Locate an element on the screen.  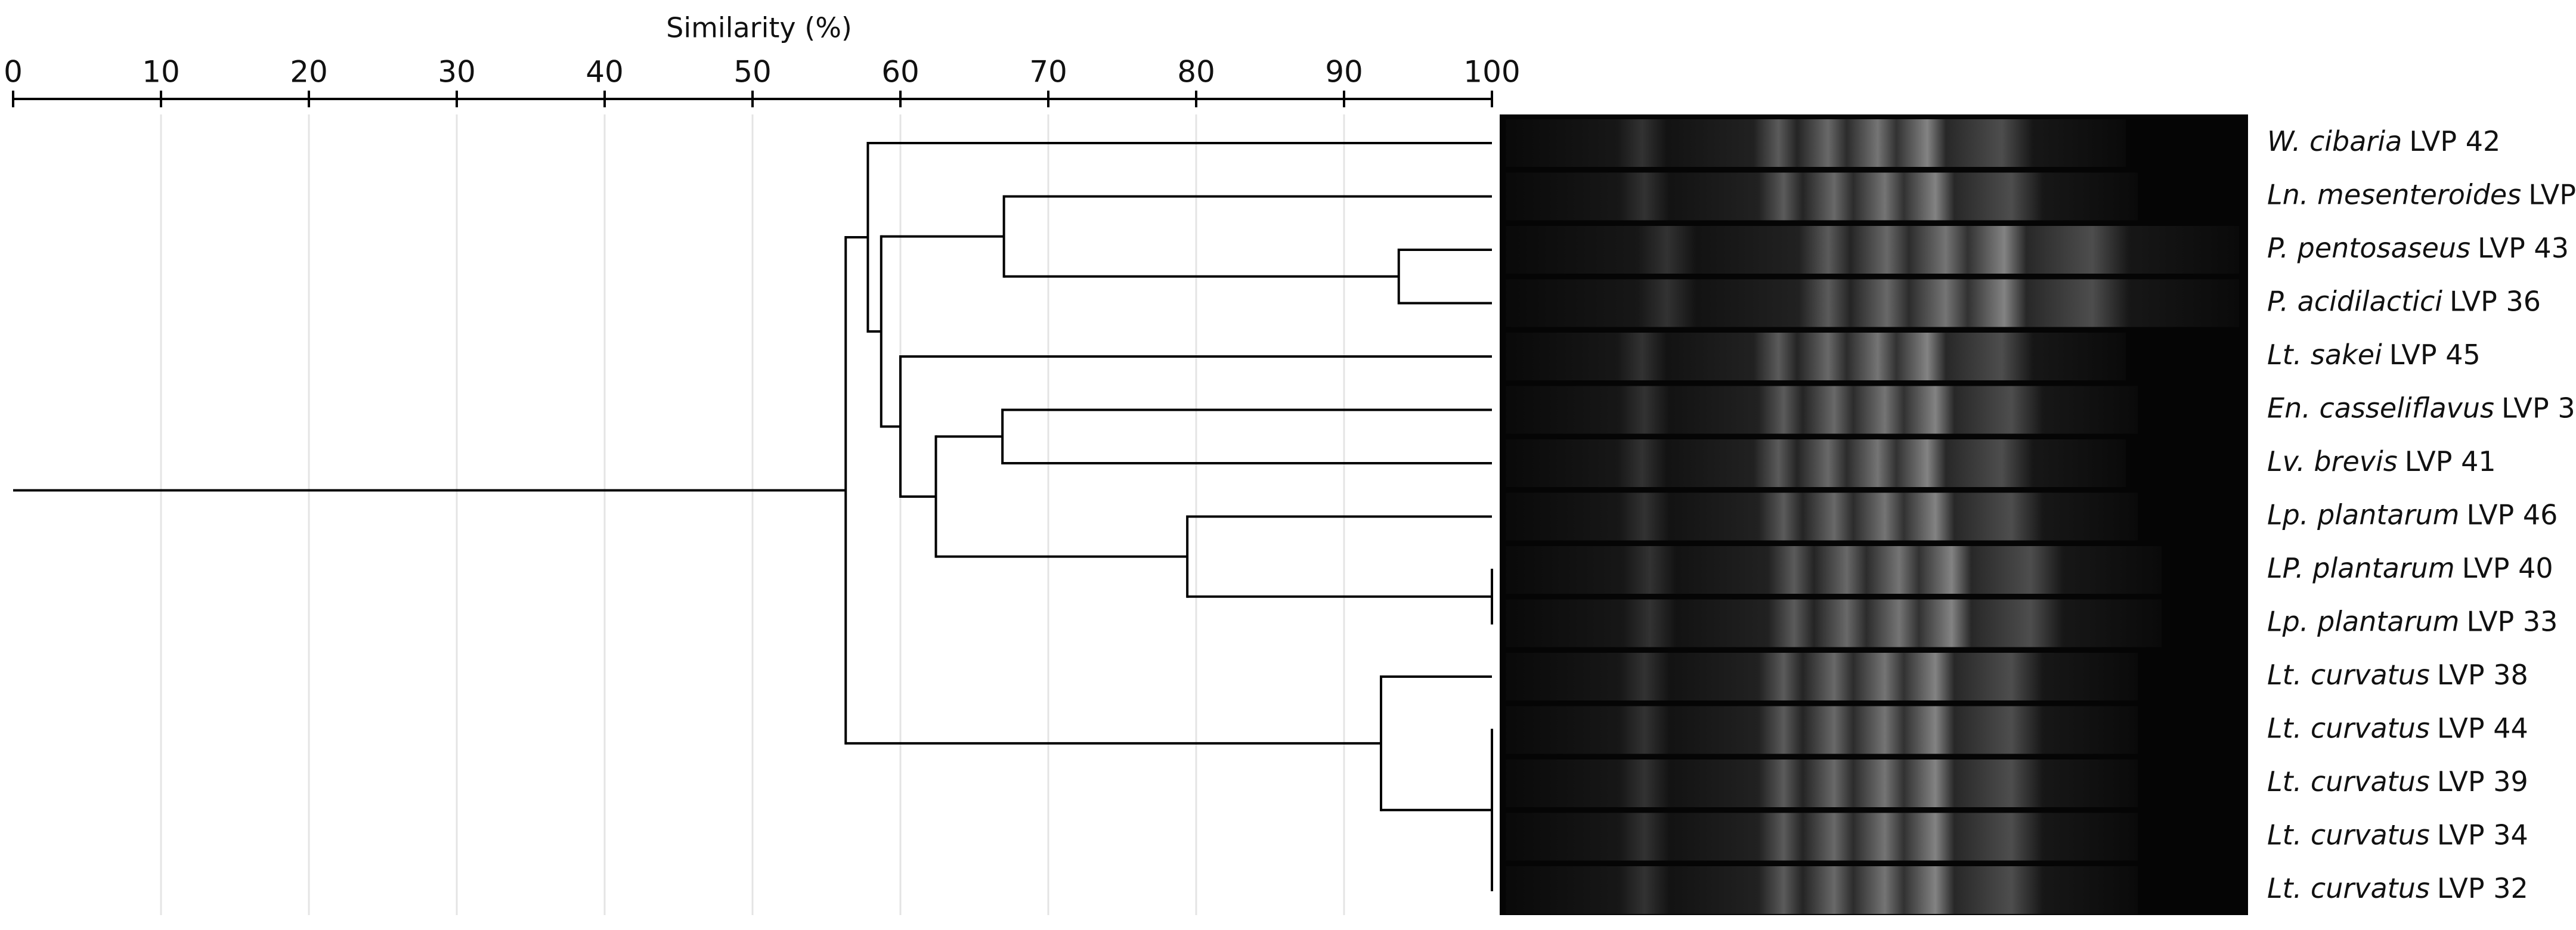
leaf-strain: LVP 40 is located at coordinates (2507, 568).